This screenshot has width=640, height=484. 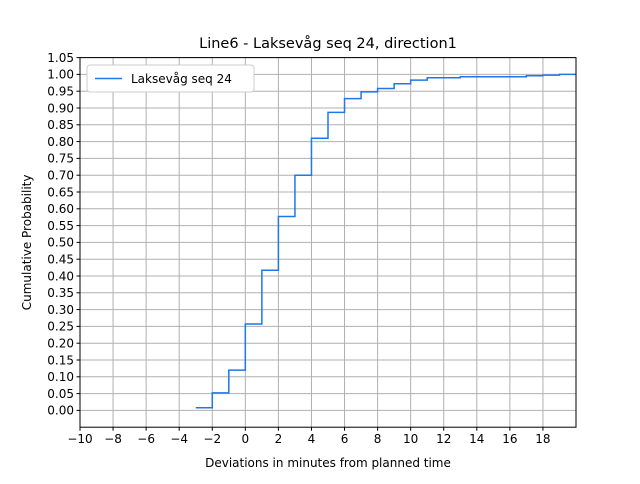 I want to click on x-tick-label: −2, so click(x=212, y=439).